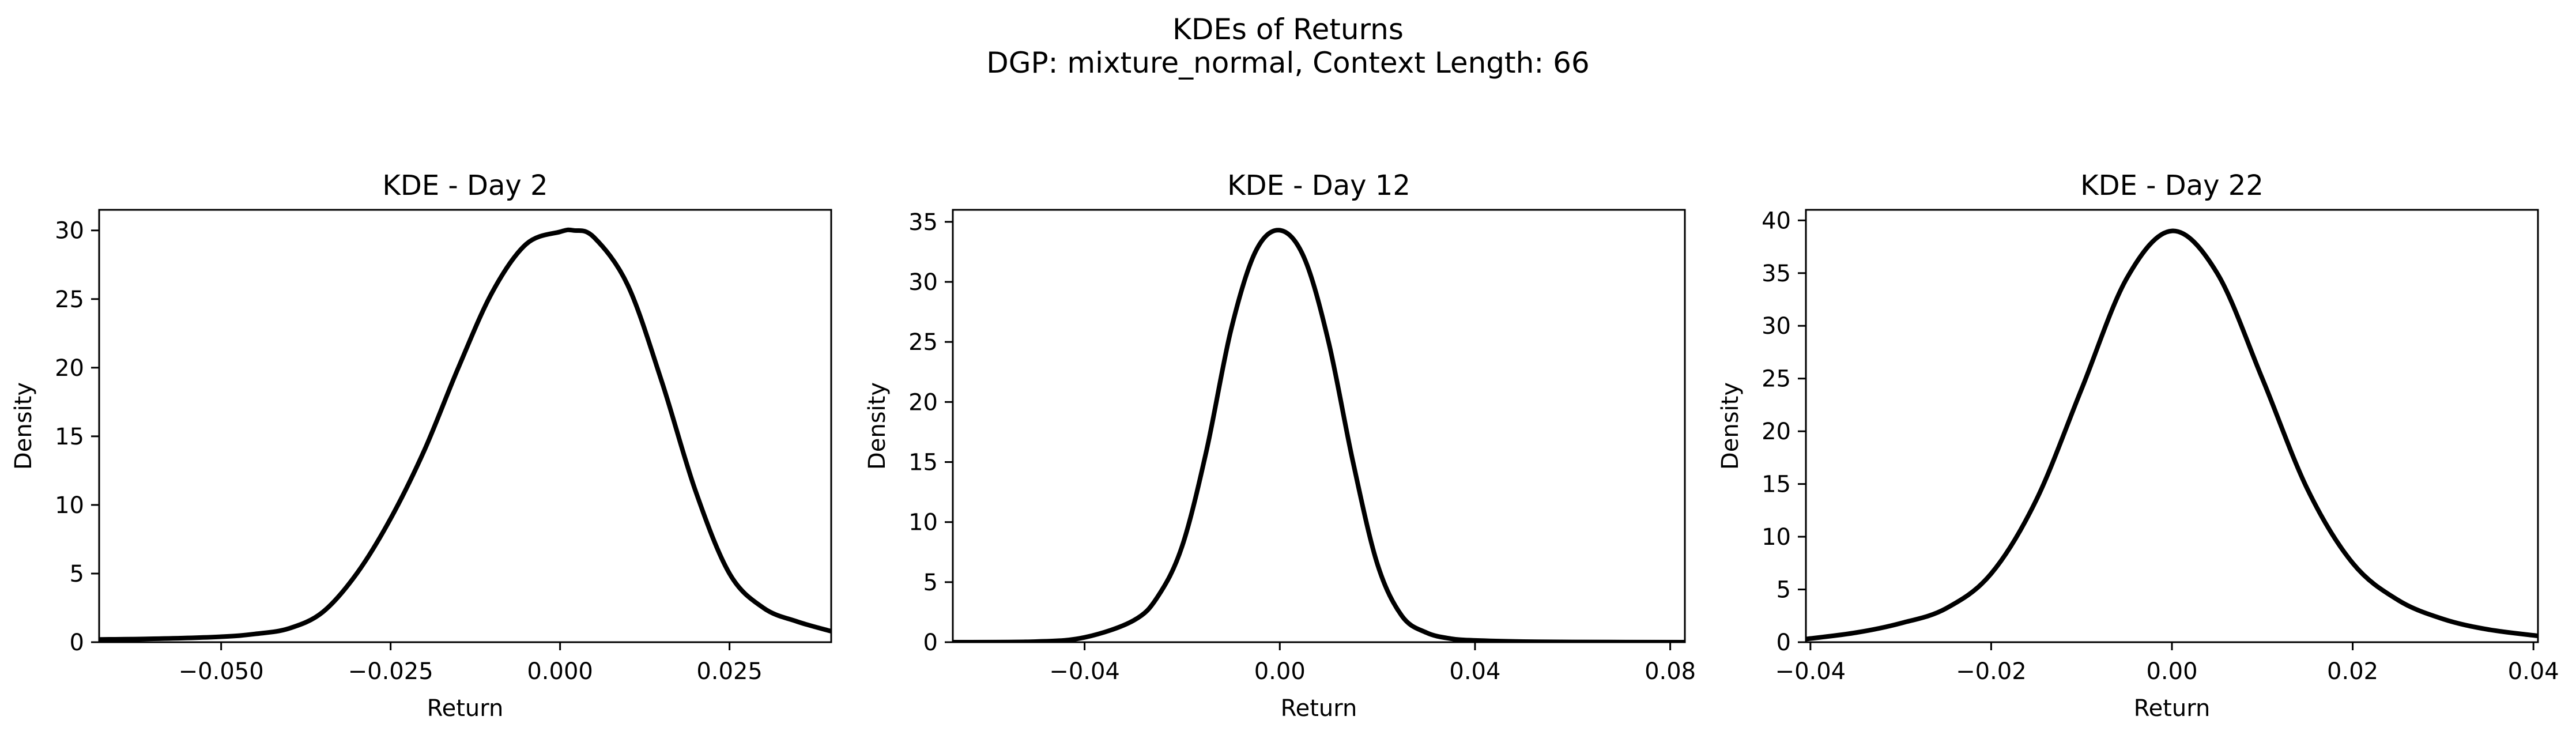  I want to click on panel-title: KDE - Day 2, so click(465, 185).